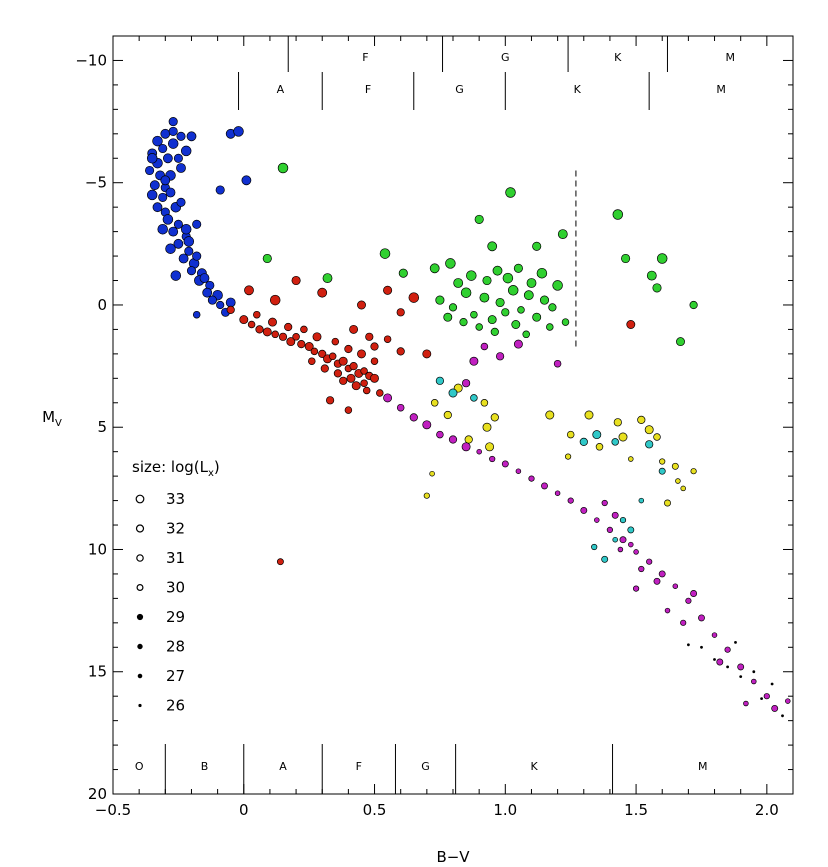 The image size is (828, 867). Describe the element at coordinates (97, 794) in the screenshot. I see `y-tick-label: 20` at that location.